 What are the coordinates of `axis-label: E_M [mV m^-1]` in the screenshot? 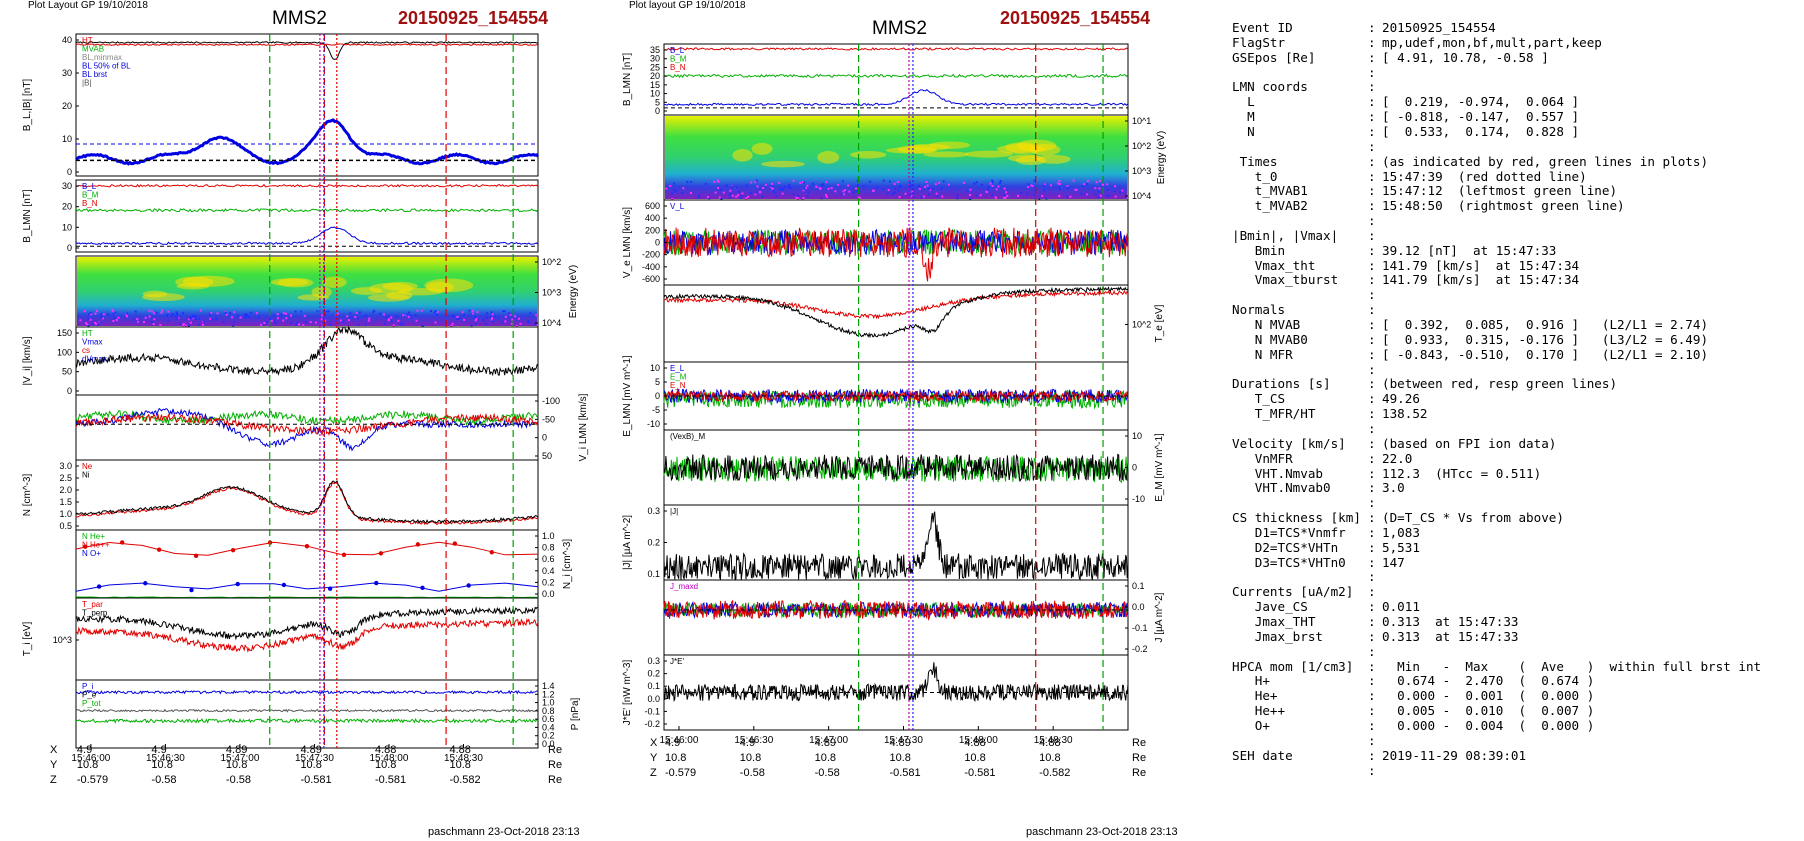 It's located at (1159, 467).